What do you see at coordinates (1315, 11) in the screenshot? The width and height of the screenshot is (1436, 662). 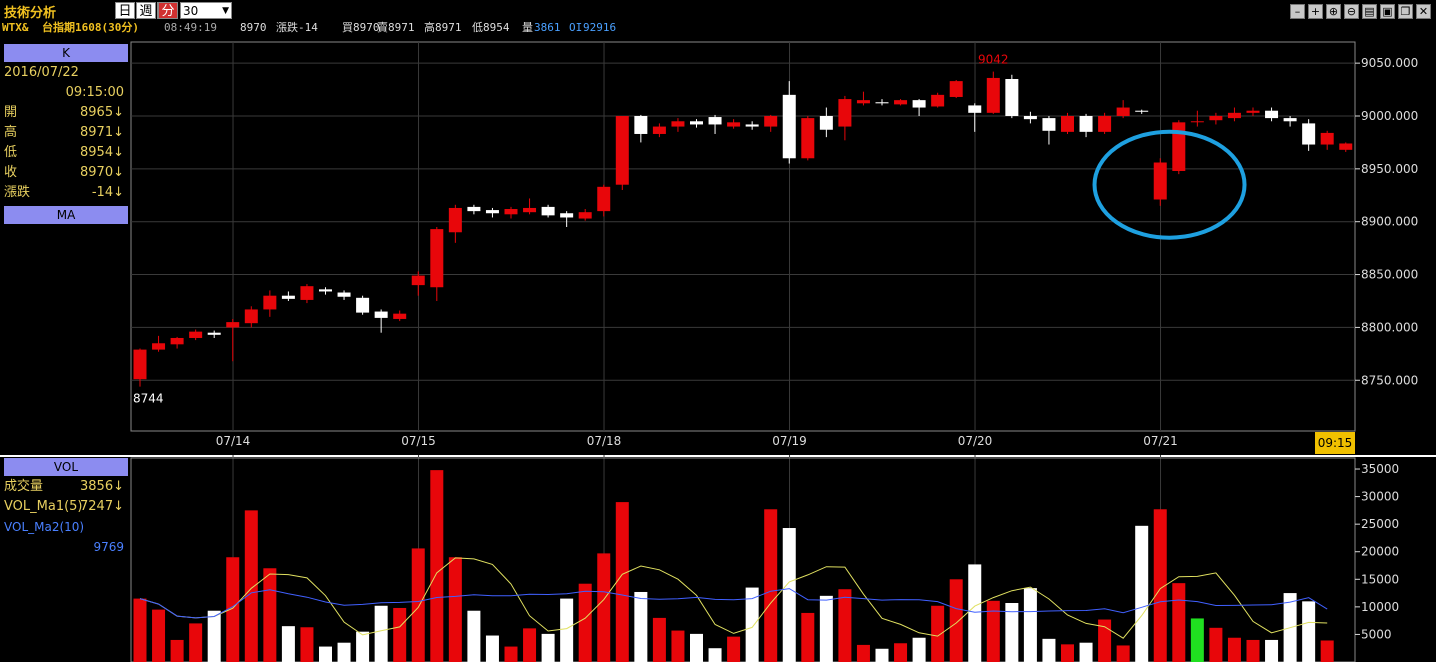 I see `plus-icon: +` at bounding box center [1315, 11].